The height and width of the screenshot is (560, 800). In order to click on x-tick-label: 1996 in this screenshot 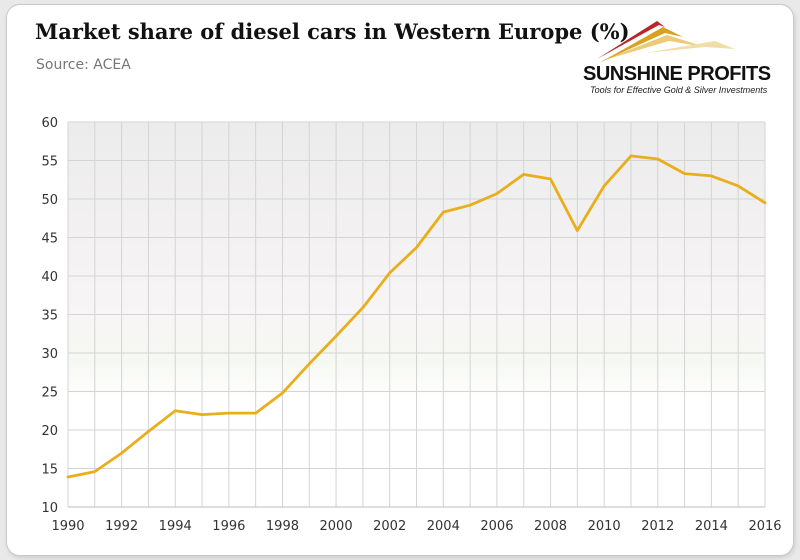, I will do `click(228, 526)`.